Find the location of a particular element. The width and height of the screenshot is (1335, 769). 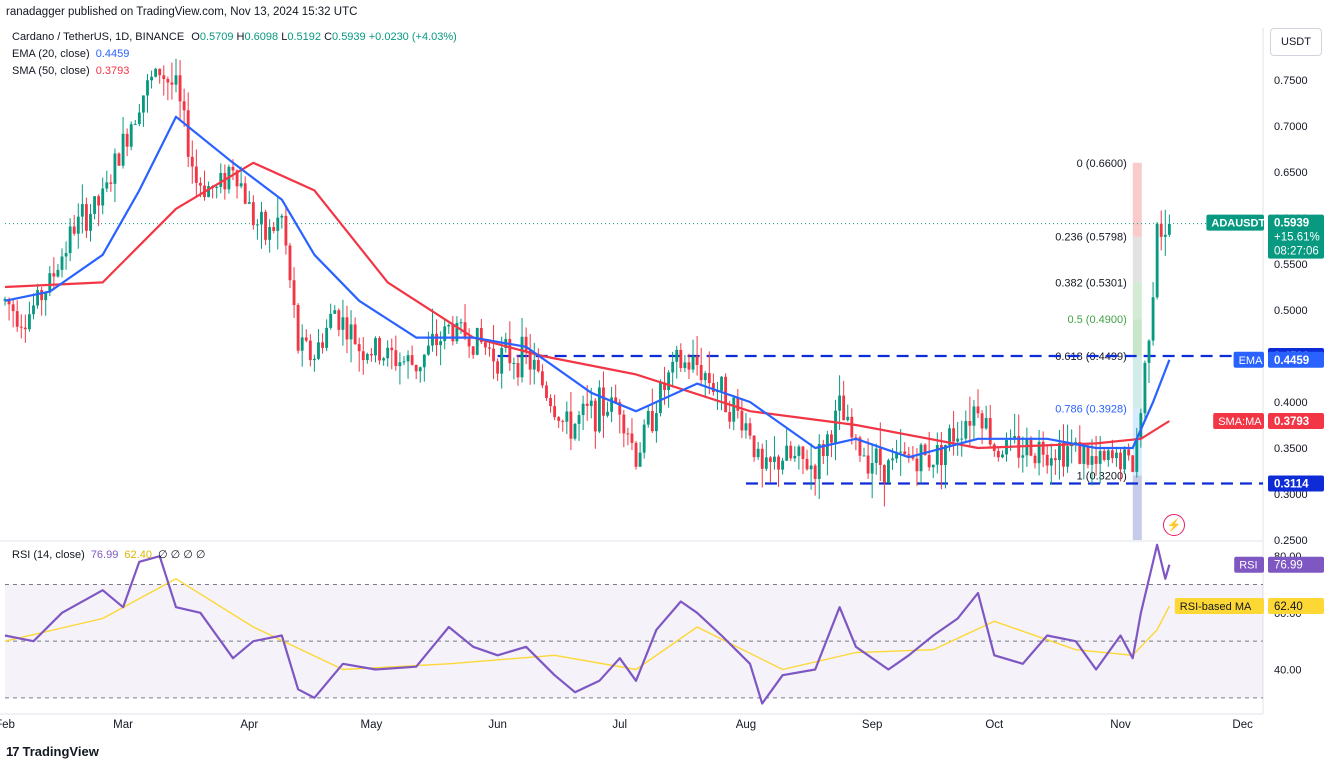

rsi-ma-value: 62.40 is located at coordinates (138, 555).